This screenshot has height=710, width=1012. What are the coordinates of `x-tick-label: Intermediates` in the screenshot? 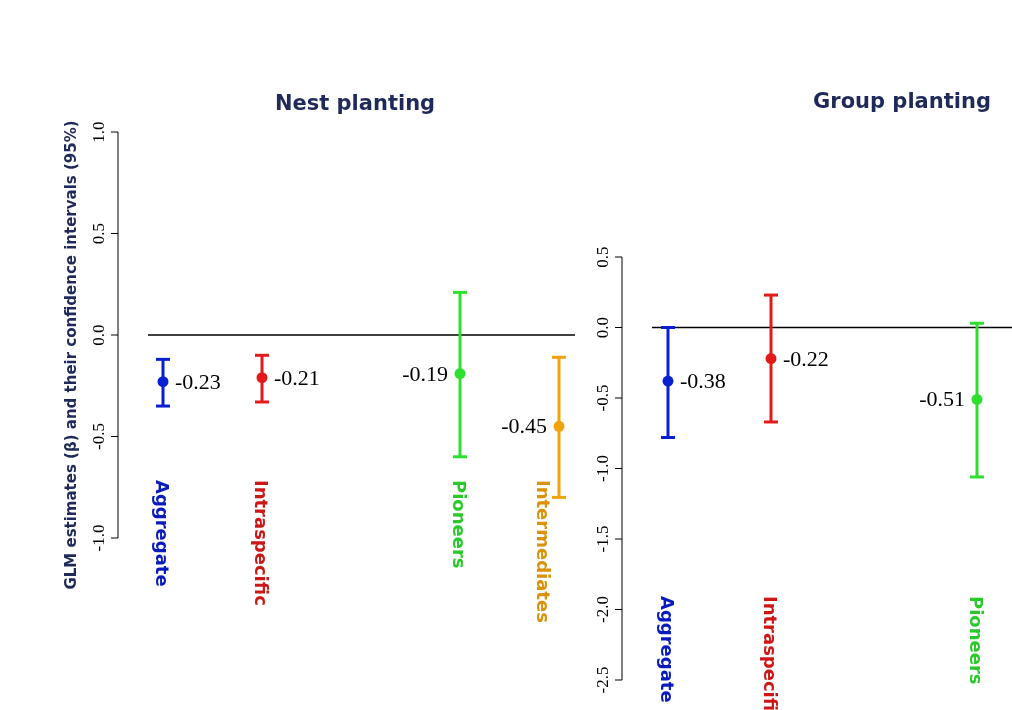 It's located at (543, 551).